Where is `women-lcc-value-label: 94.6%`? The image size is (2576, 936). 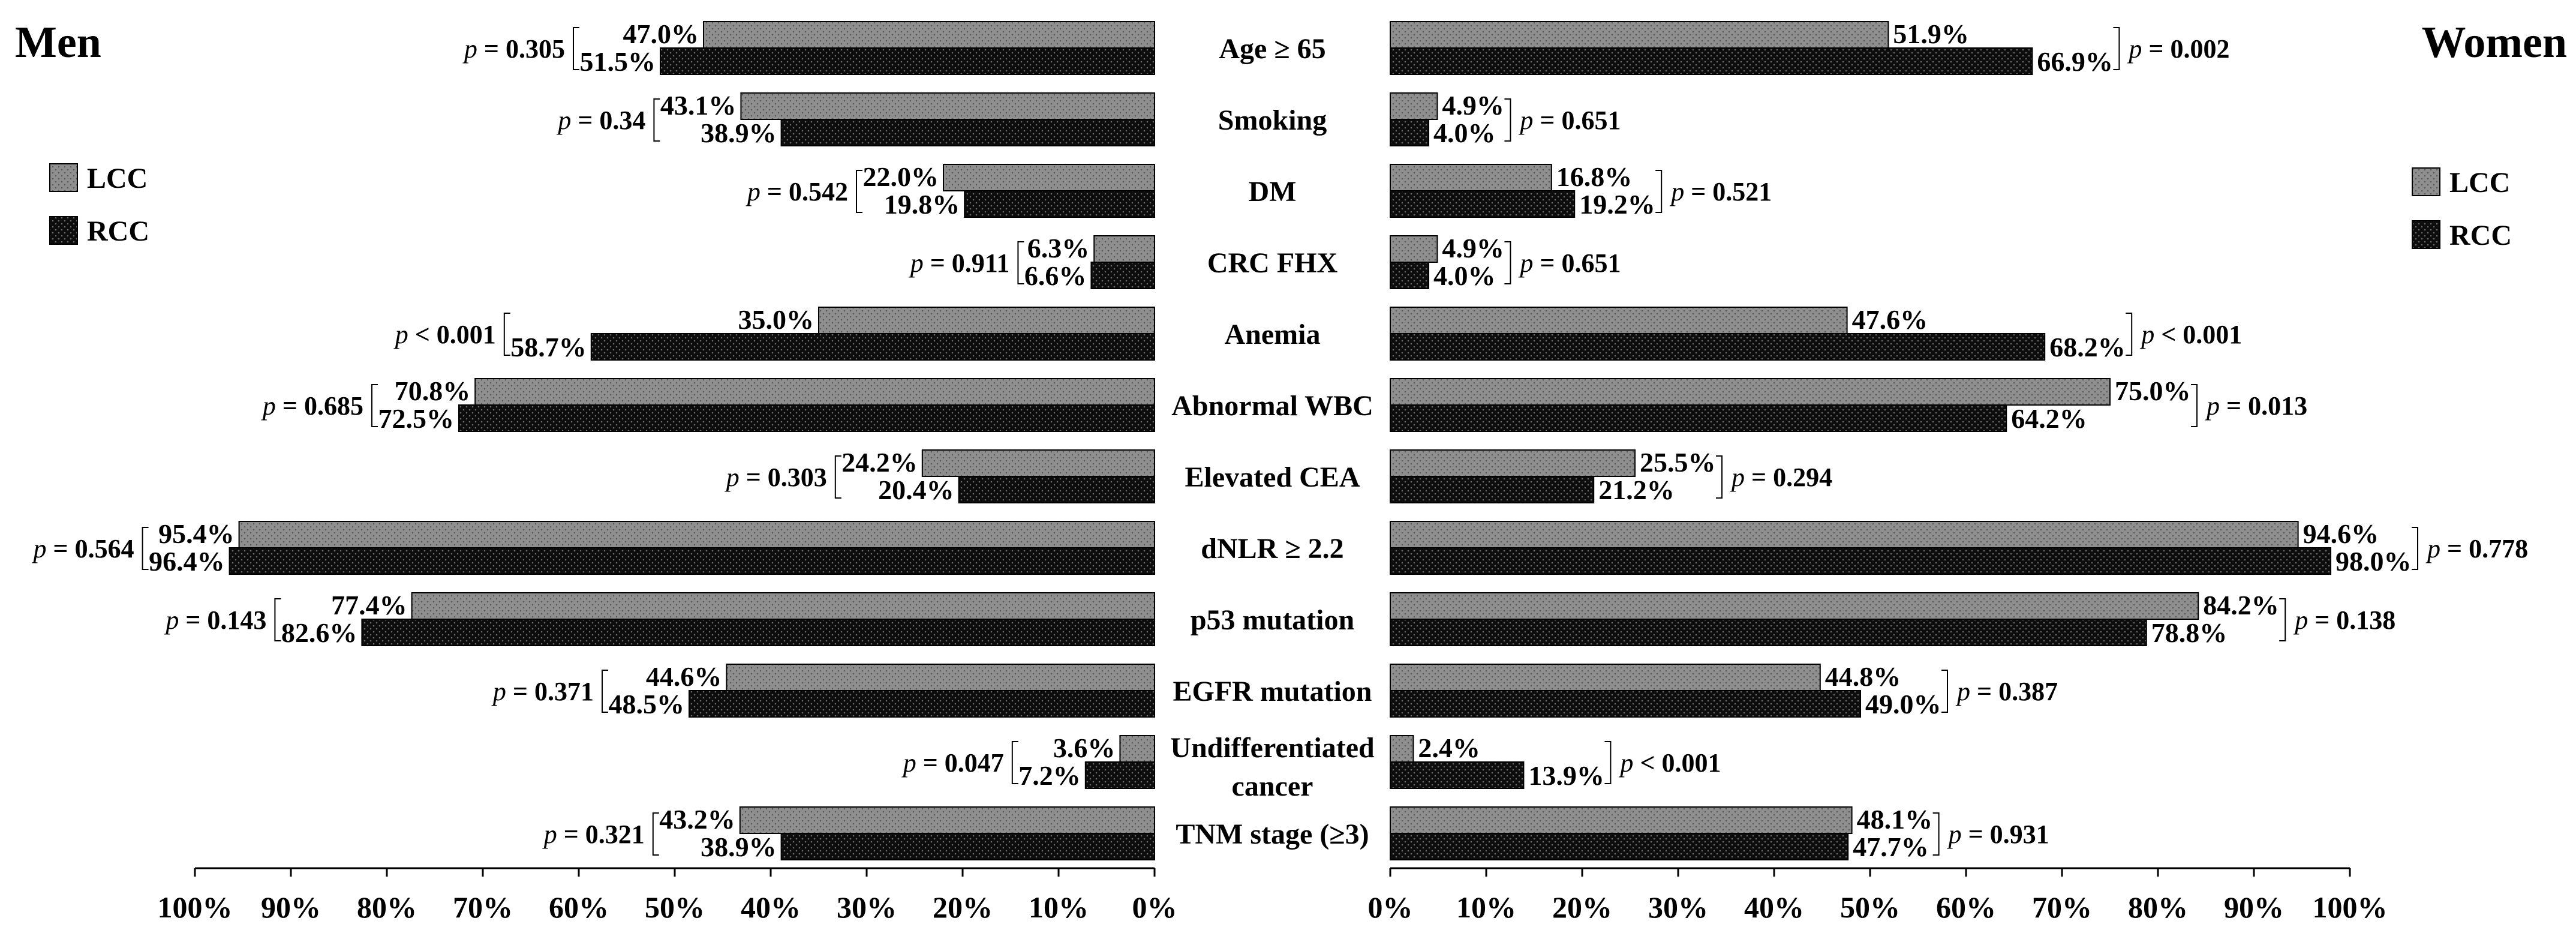 women-lcc-value-label: 94.6% is located at coordinates (2341, 533).